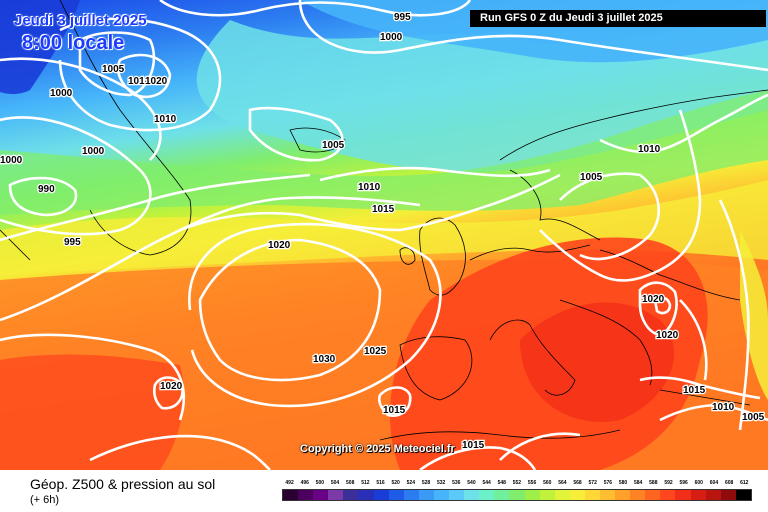 The image size is (768, 512). I want to click on red-west, so click(92, 412).